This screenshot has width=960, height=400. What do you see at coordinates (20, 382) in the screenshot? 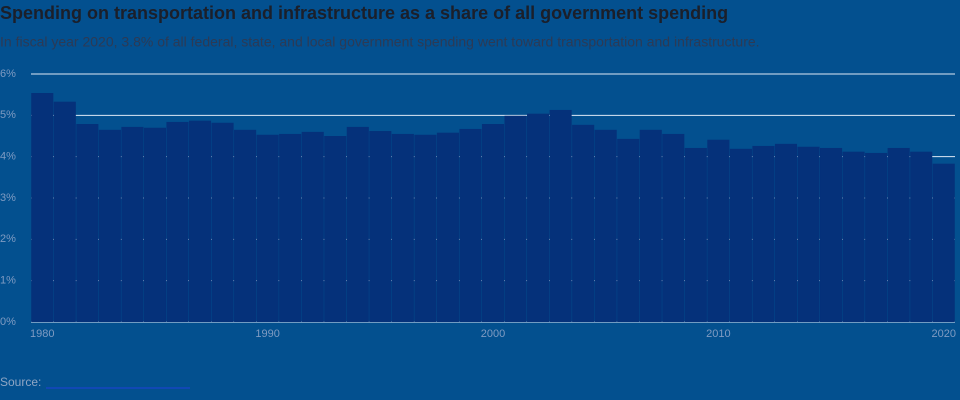
I see `source-label: Source:` at bounding box center [20, 382].